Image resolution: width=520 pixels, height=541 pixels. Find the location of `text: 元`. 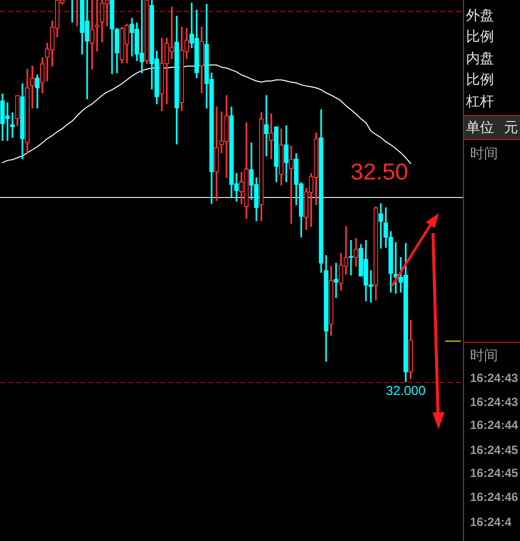

text: 元 is located at coordinates (511, 128).